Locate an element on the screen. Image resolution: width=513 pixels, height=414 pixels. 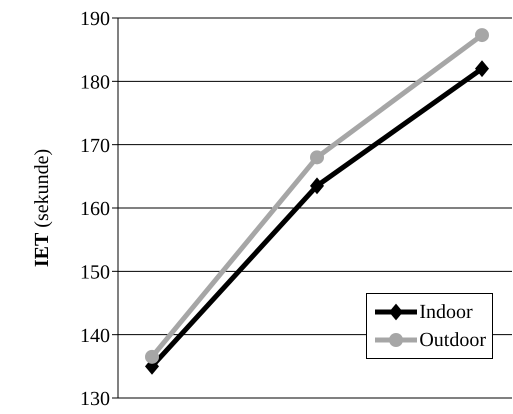
y-axis-title: IET (sekunde) is located at coordinates (42, 208).